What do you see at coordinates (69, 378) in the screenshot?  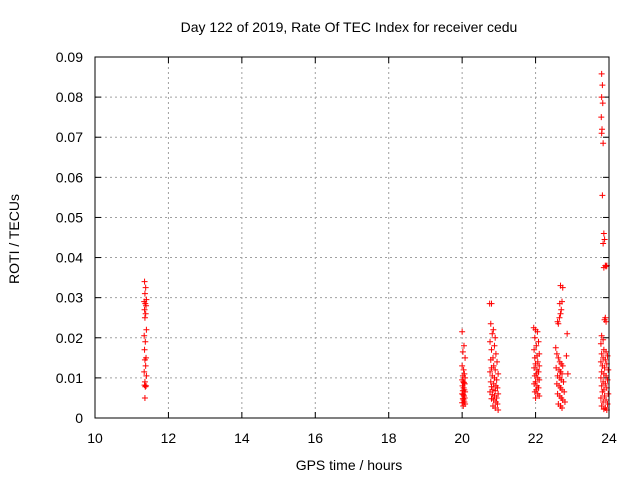 I see `y-tick-label: 0.01` at bounding box center [69, 378].